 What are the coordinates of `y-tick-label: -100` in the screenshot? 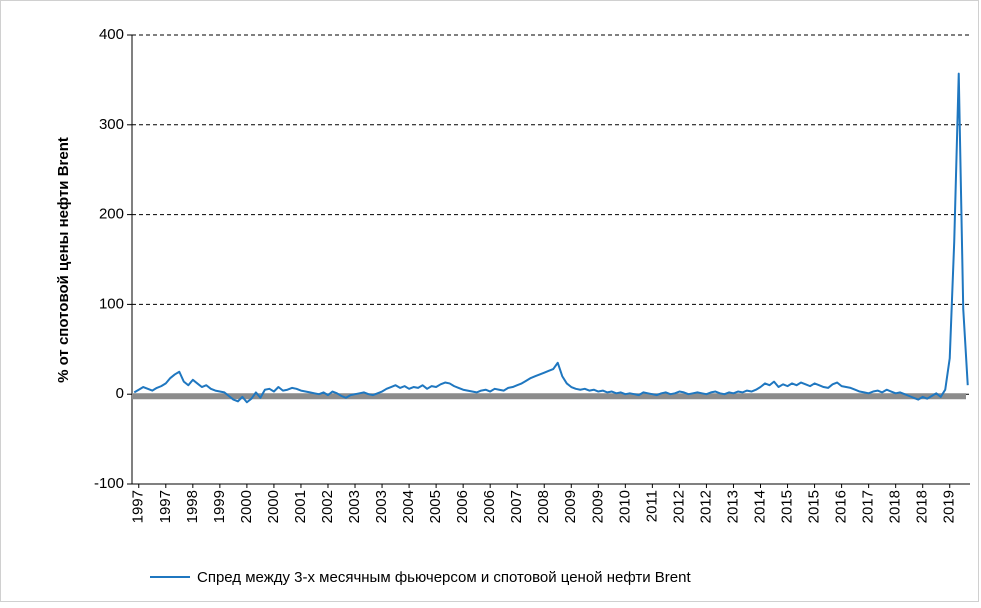 It's located at (109, 483).